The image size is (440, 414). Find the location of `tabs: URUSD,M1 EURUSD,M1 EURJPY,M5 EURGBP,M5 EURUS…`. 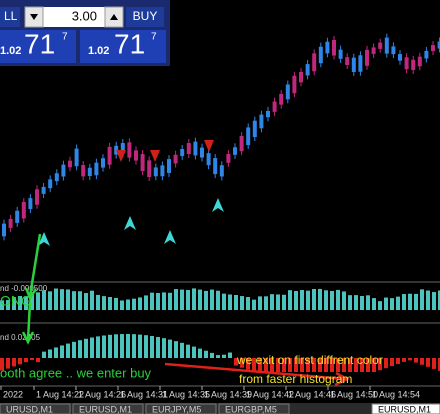

tabs: URUSD,M1 EURUSD,M1 EURJPY,M5 EURGBP,M5 EURUS… is located at coordinates (220, 408).